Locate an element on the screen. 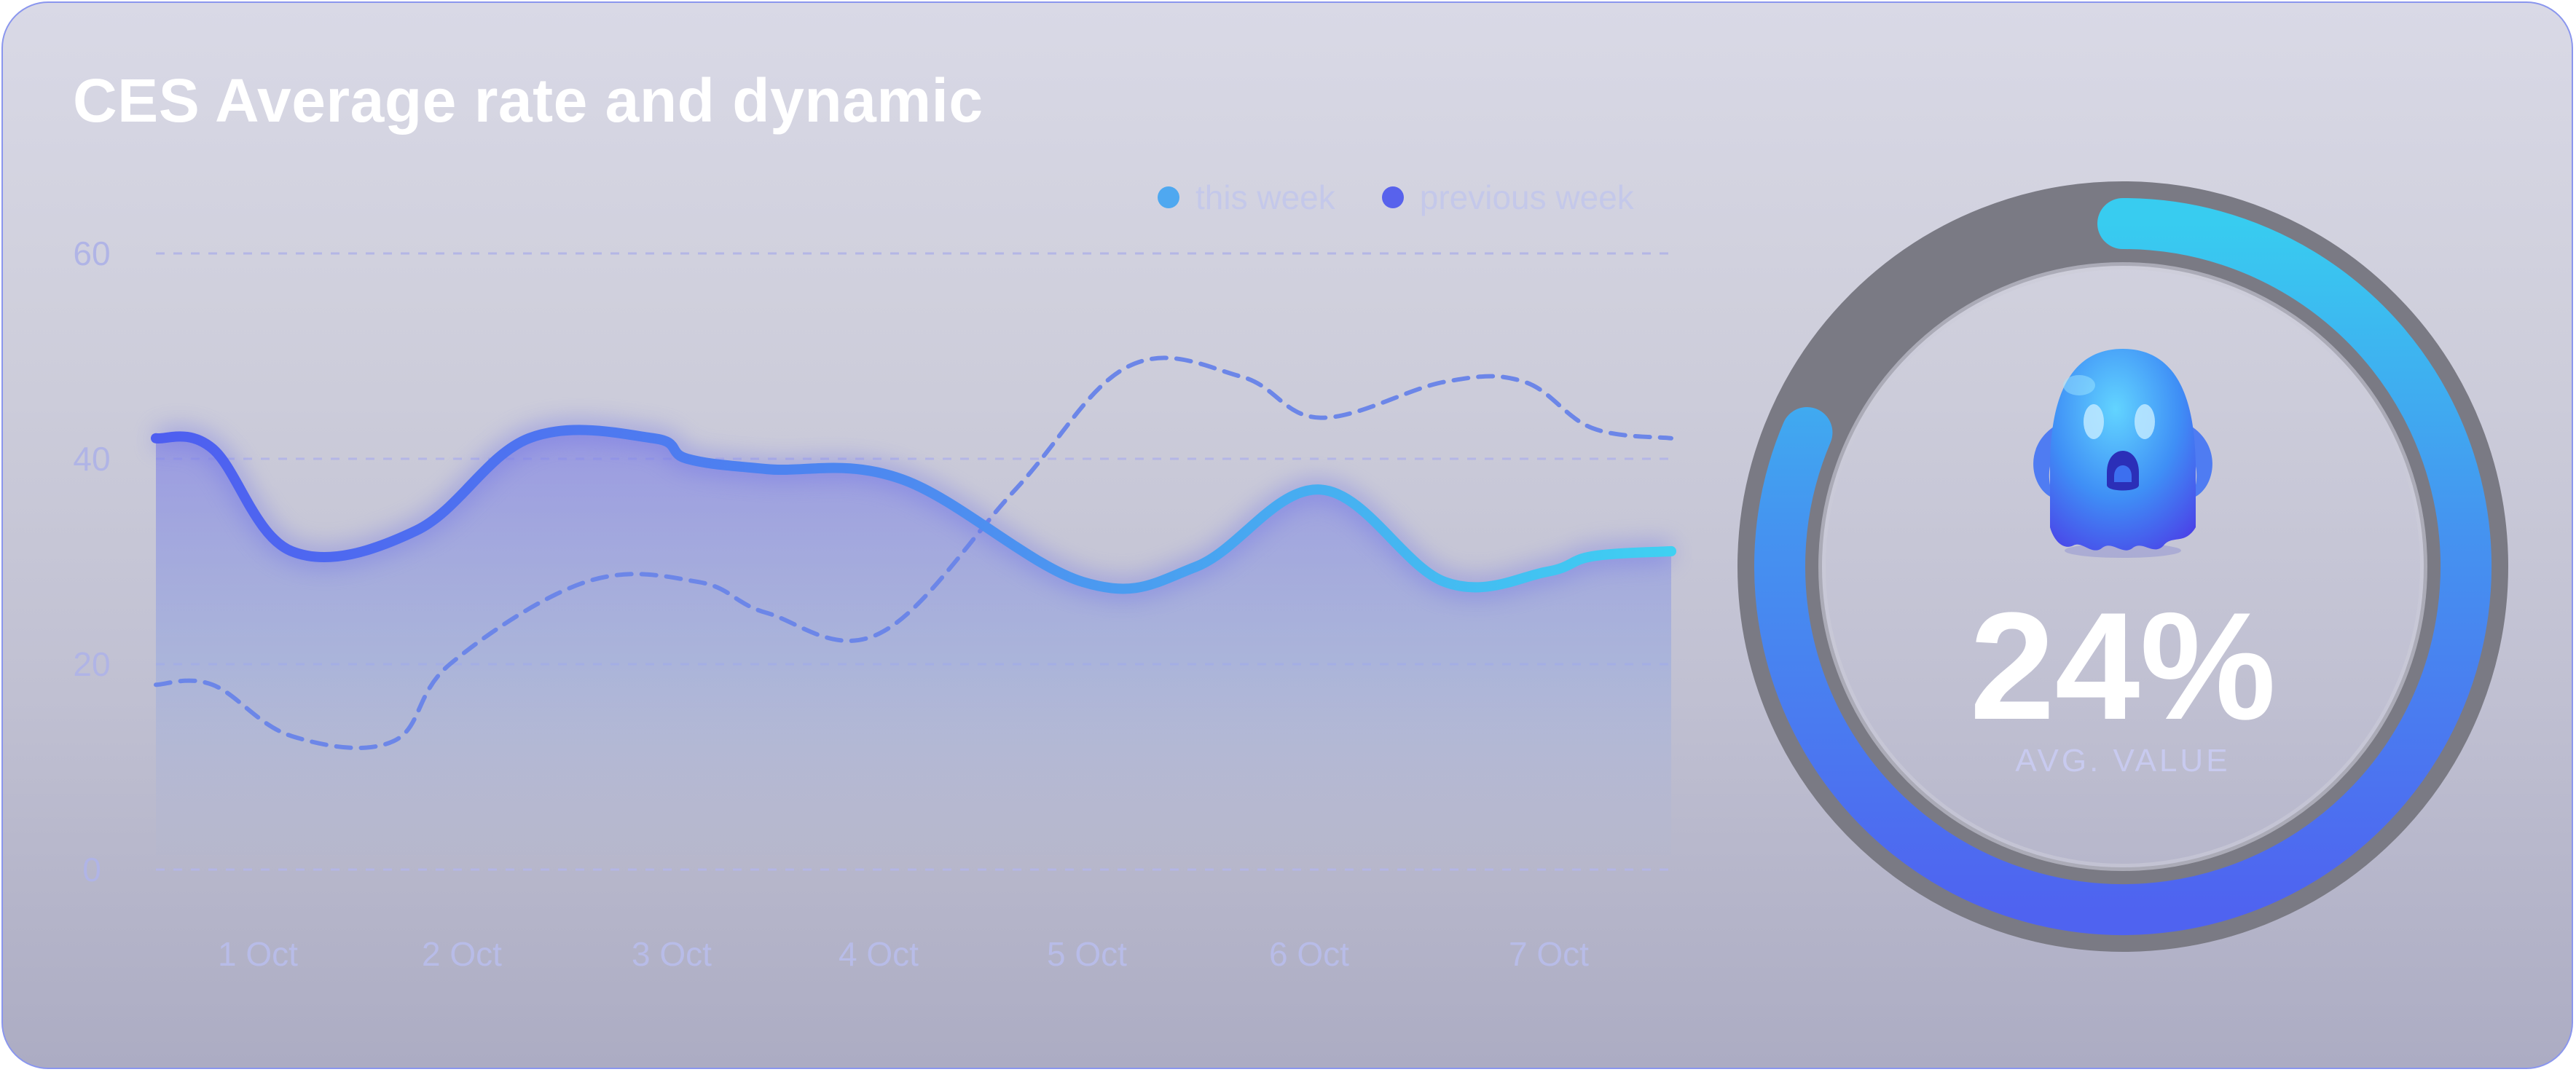 Image resolution: width=2576 pixels, height=1072 pixels. chart-title: CES Average rate and dynamic is located at coordinates (528, 100).